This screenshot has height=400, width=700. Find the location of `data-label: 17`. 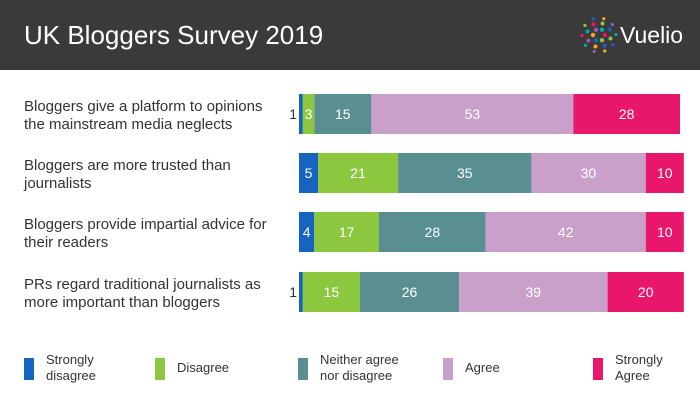

data-label: 17 is located at coordinates (347, 232).